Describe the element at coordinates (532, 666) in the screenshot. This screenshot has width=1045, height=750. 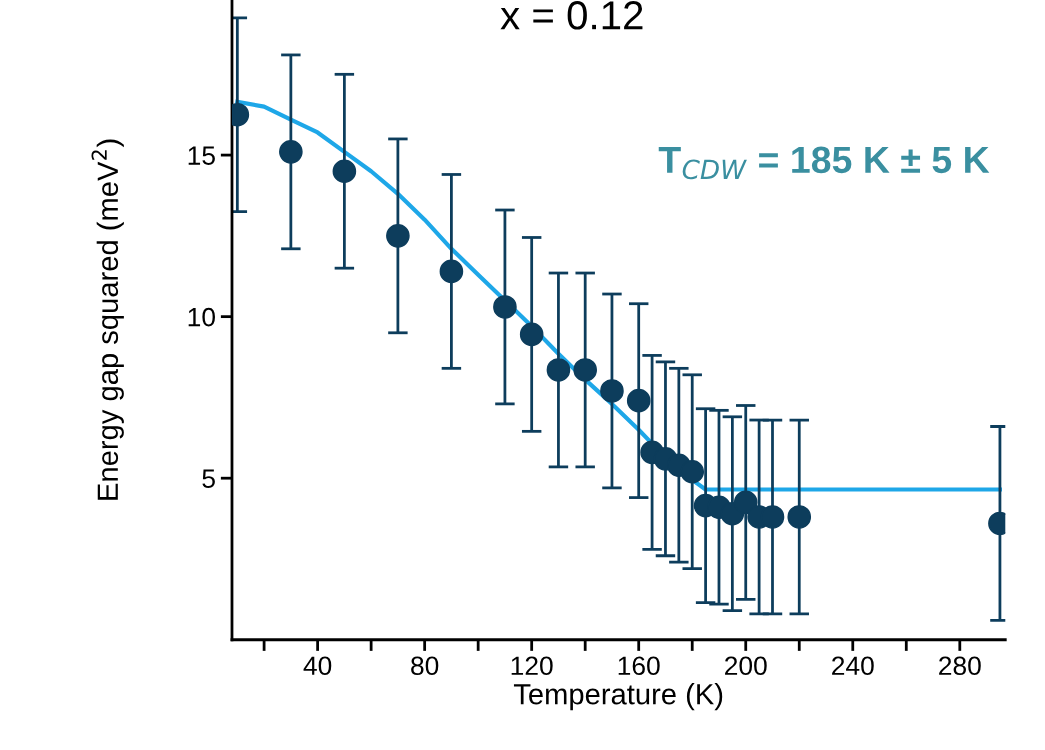
I see `x-tick-label: 120` at that location.